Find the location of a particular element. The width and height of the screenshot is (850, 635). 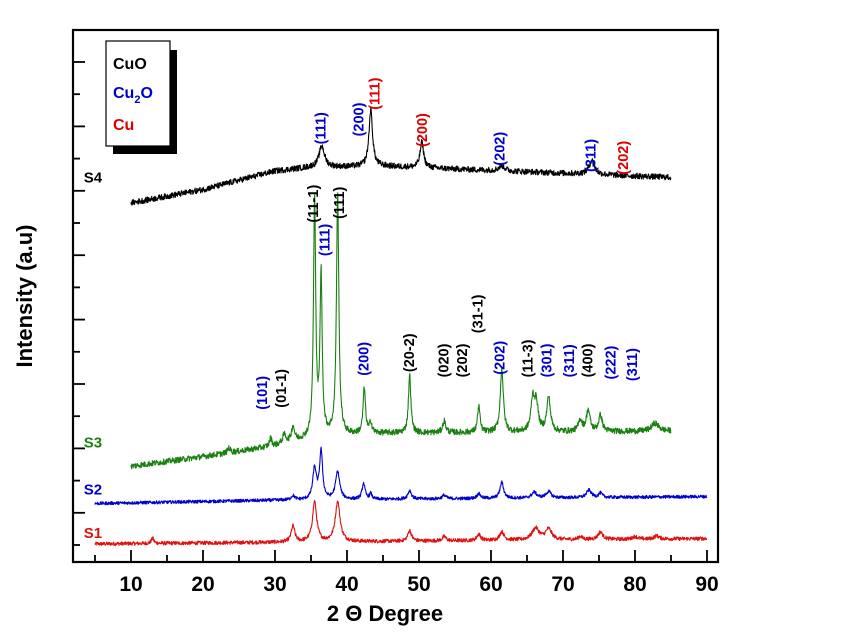

peak-label: (301) is located at coordinates (547, 360).